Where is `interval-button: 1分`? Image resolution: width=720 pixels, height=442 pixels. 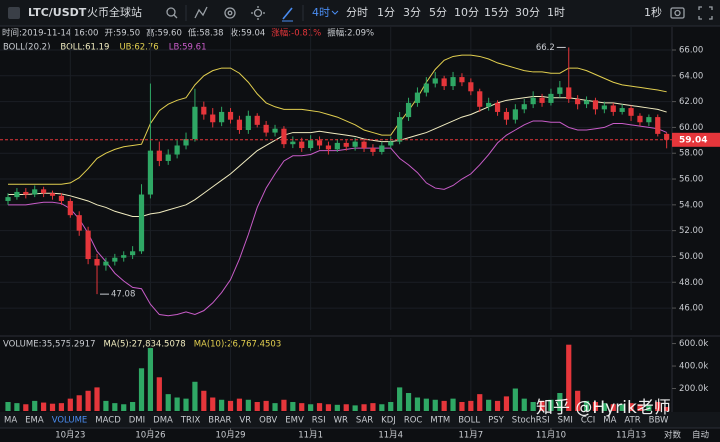
interval-button: 1分 is located at coordinates (386, 12).